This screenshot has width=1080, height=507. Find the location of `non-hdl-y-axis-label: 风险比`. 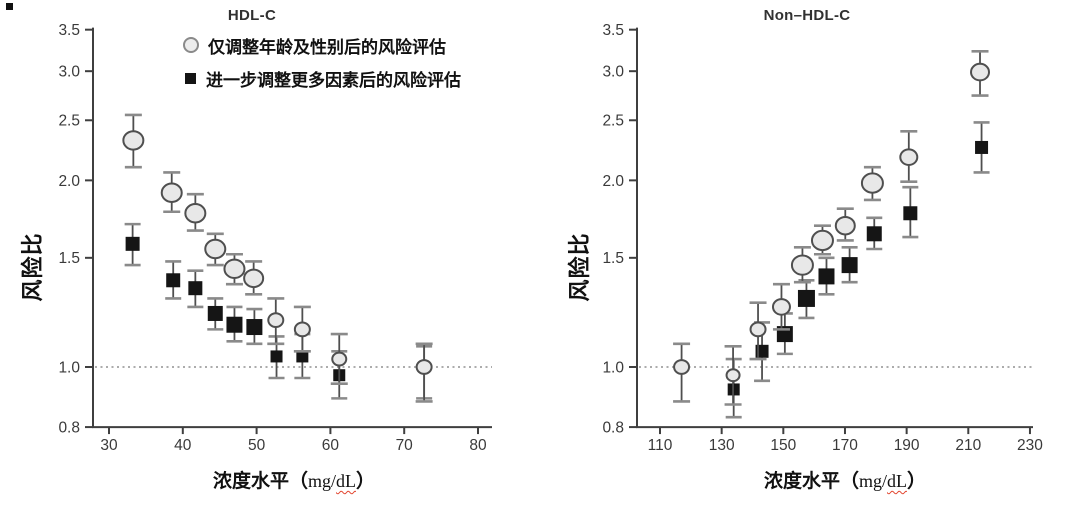

non-hdl-y-axis-label: 风险比 is located at coordinates (579, 267).